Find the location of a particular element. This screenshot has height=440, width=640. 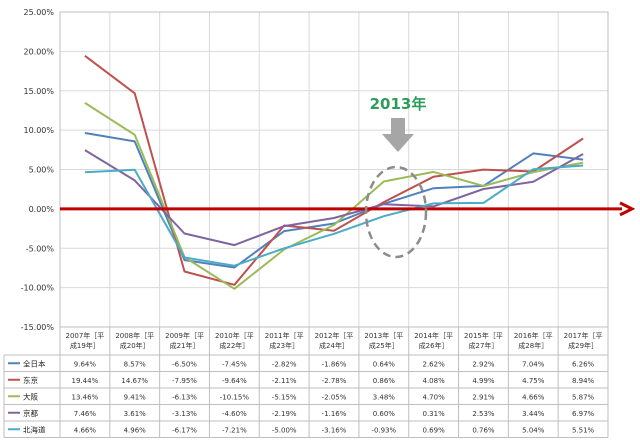

x-category-label: 2012年［平成24年］ is located at coordinates (334, 340).